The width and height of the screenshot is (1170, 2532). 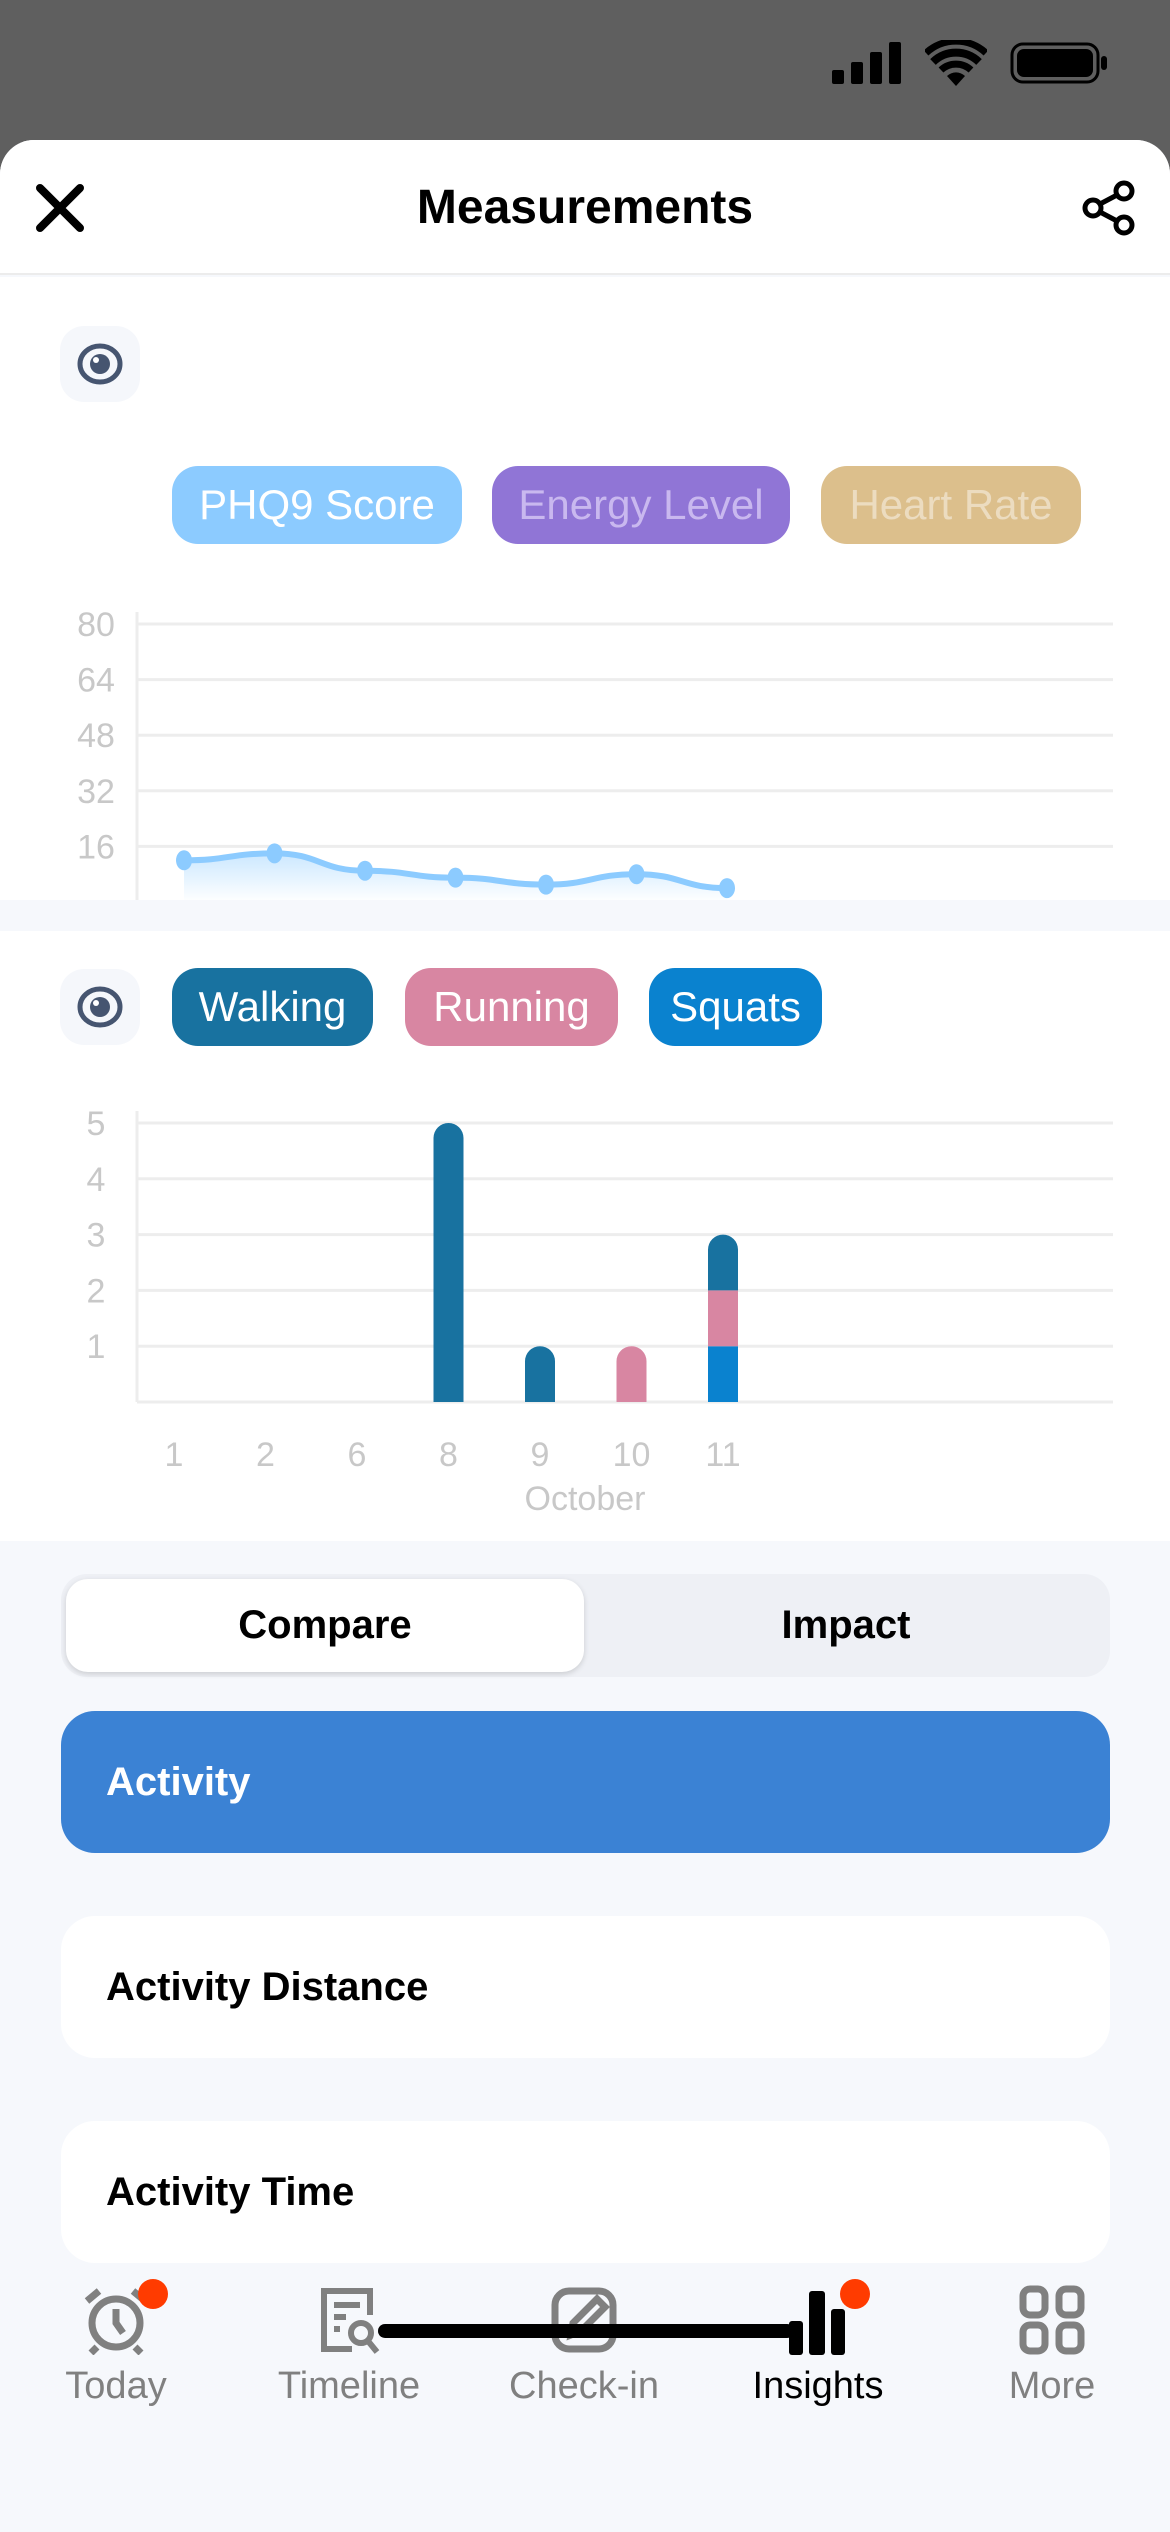 I want to click on tab-insights: Insights, so click(x=818, y=2343).